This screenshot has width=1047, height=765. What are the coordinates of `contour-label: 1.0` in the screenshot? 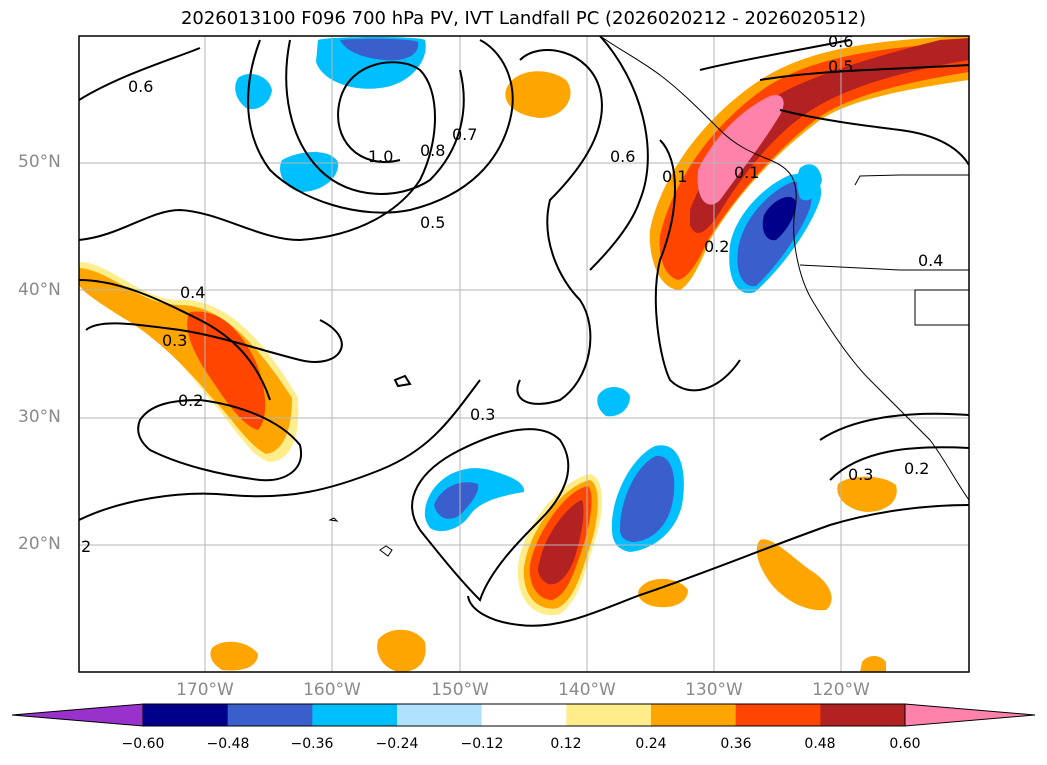 It's located at (380, 156).